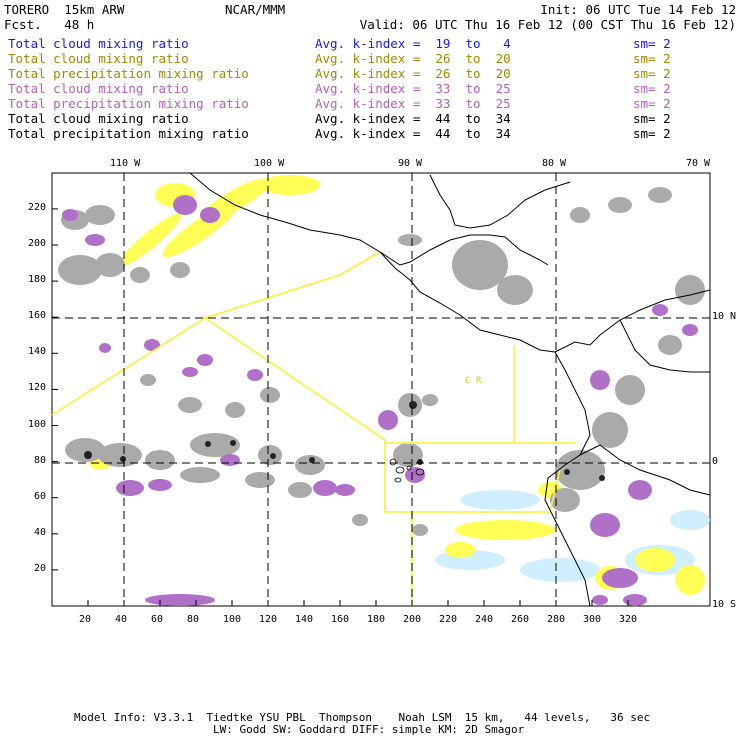  Describe the element at coordinates (193, 619) in the screenshot. I see `x-tick-label: 80` at that location.